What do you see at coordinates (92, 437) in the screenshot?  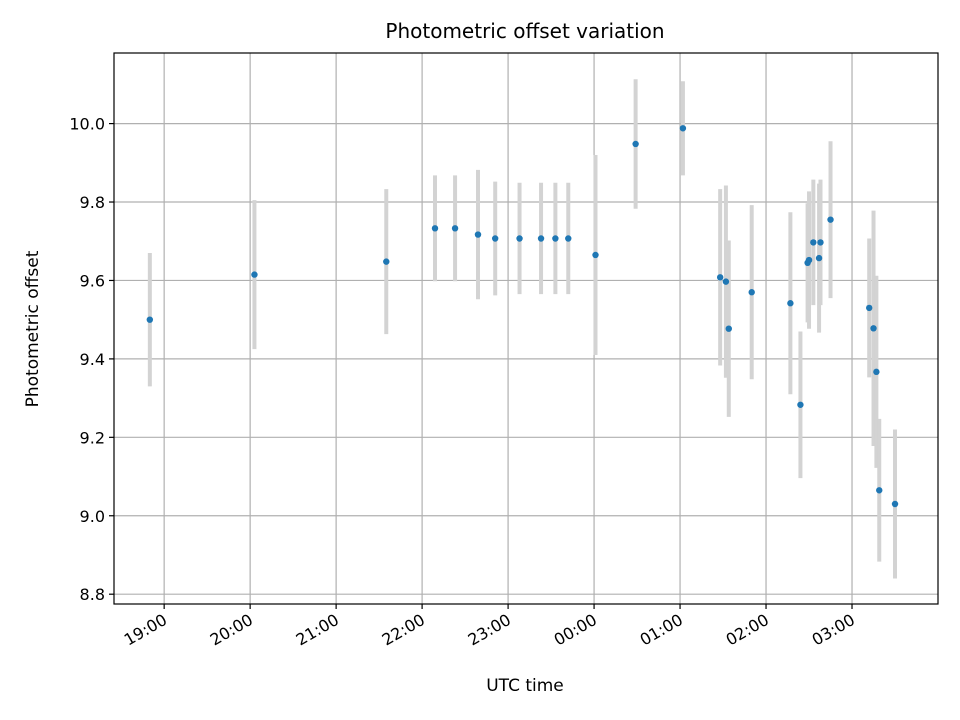 I see `y-tick-label: 9.2` at bounding box center [92, 437].